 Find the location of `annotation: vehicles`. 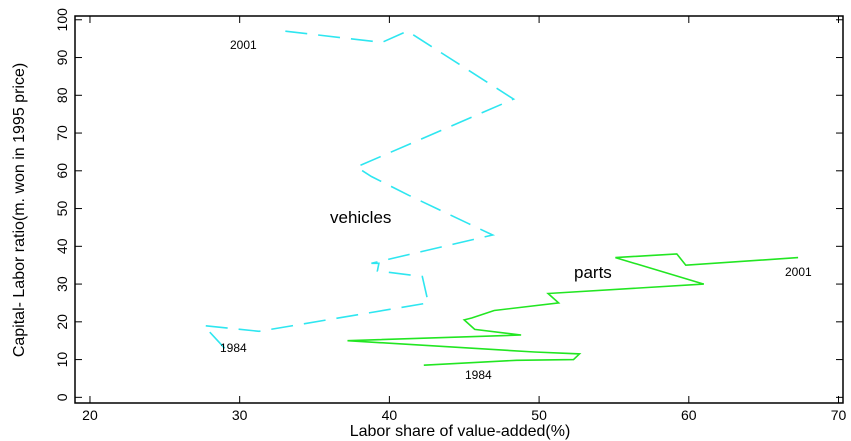

annotation: vehicles is located at coordinates (360, 217).